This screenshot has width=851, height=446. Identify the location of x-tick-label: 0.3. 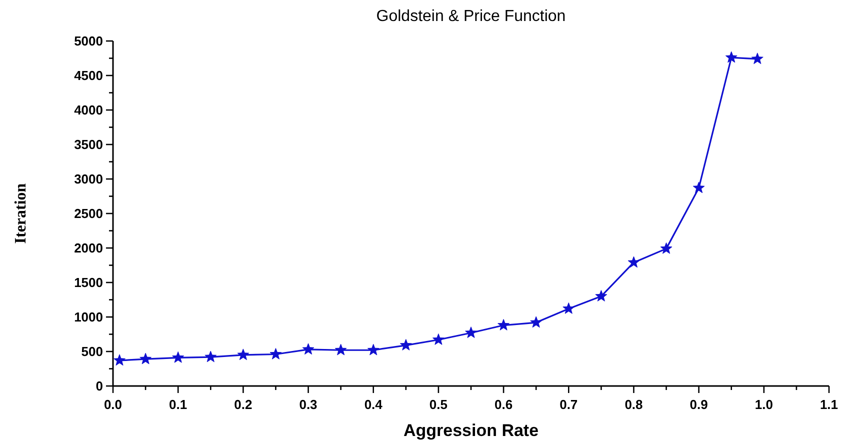
(308, 404).